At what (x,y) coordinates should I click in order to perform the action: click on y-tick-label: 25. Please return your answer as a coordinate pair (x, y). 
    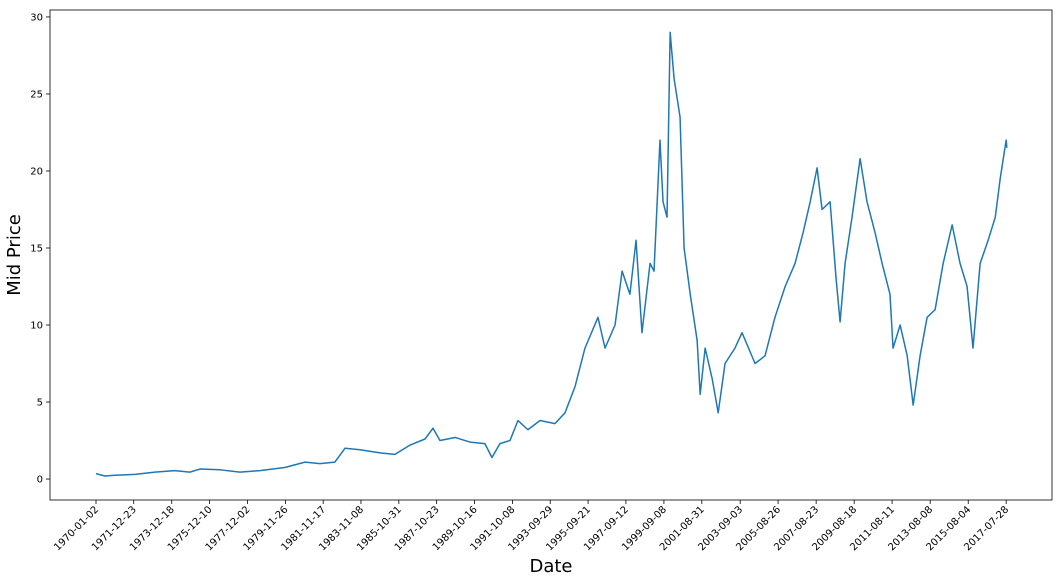
    Looking at the image, I should click on (36, 94).